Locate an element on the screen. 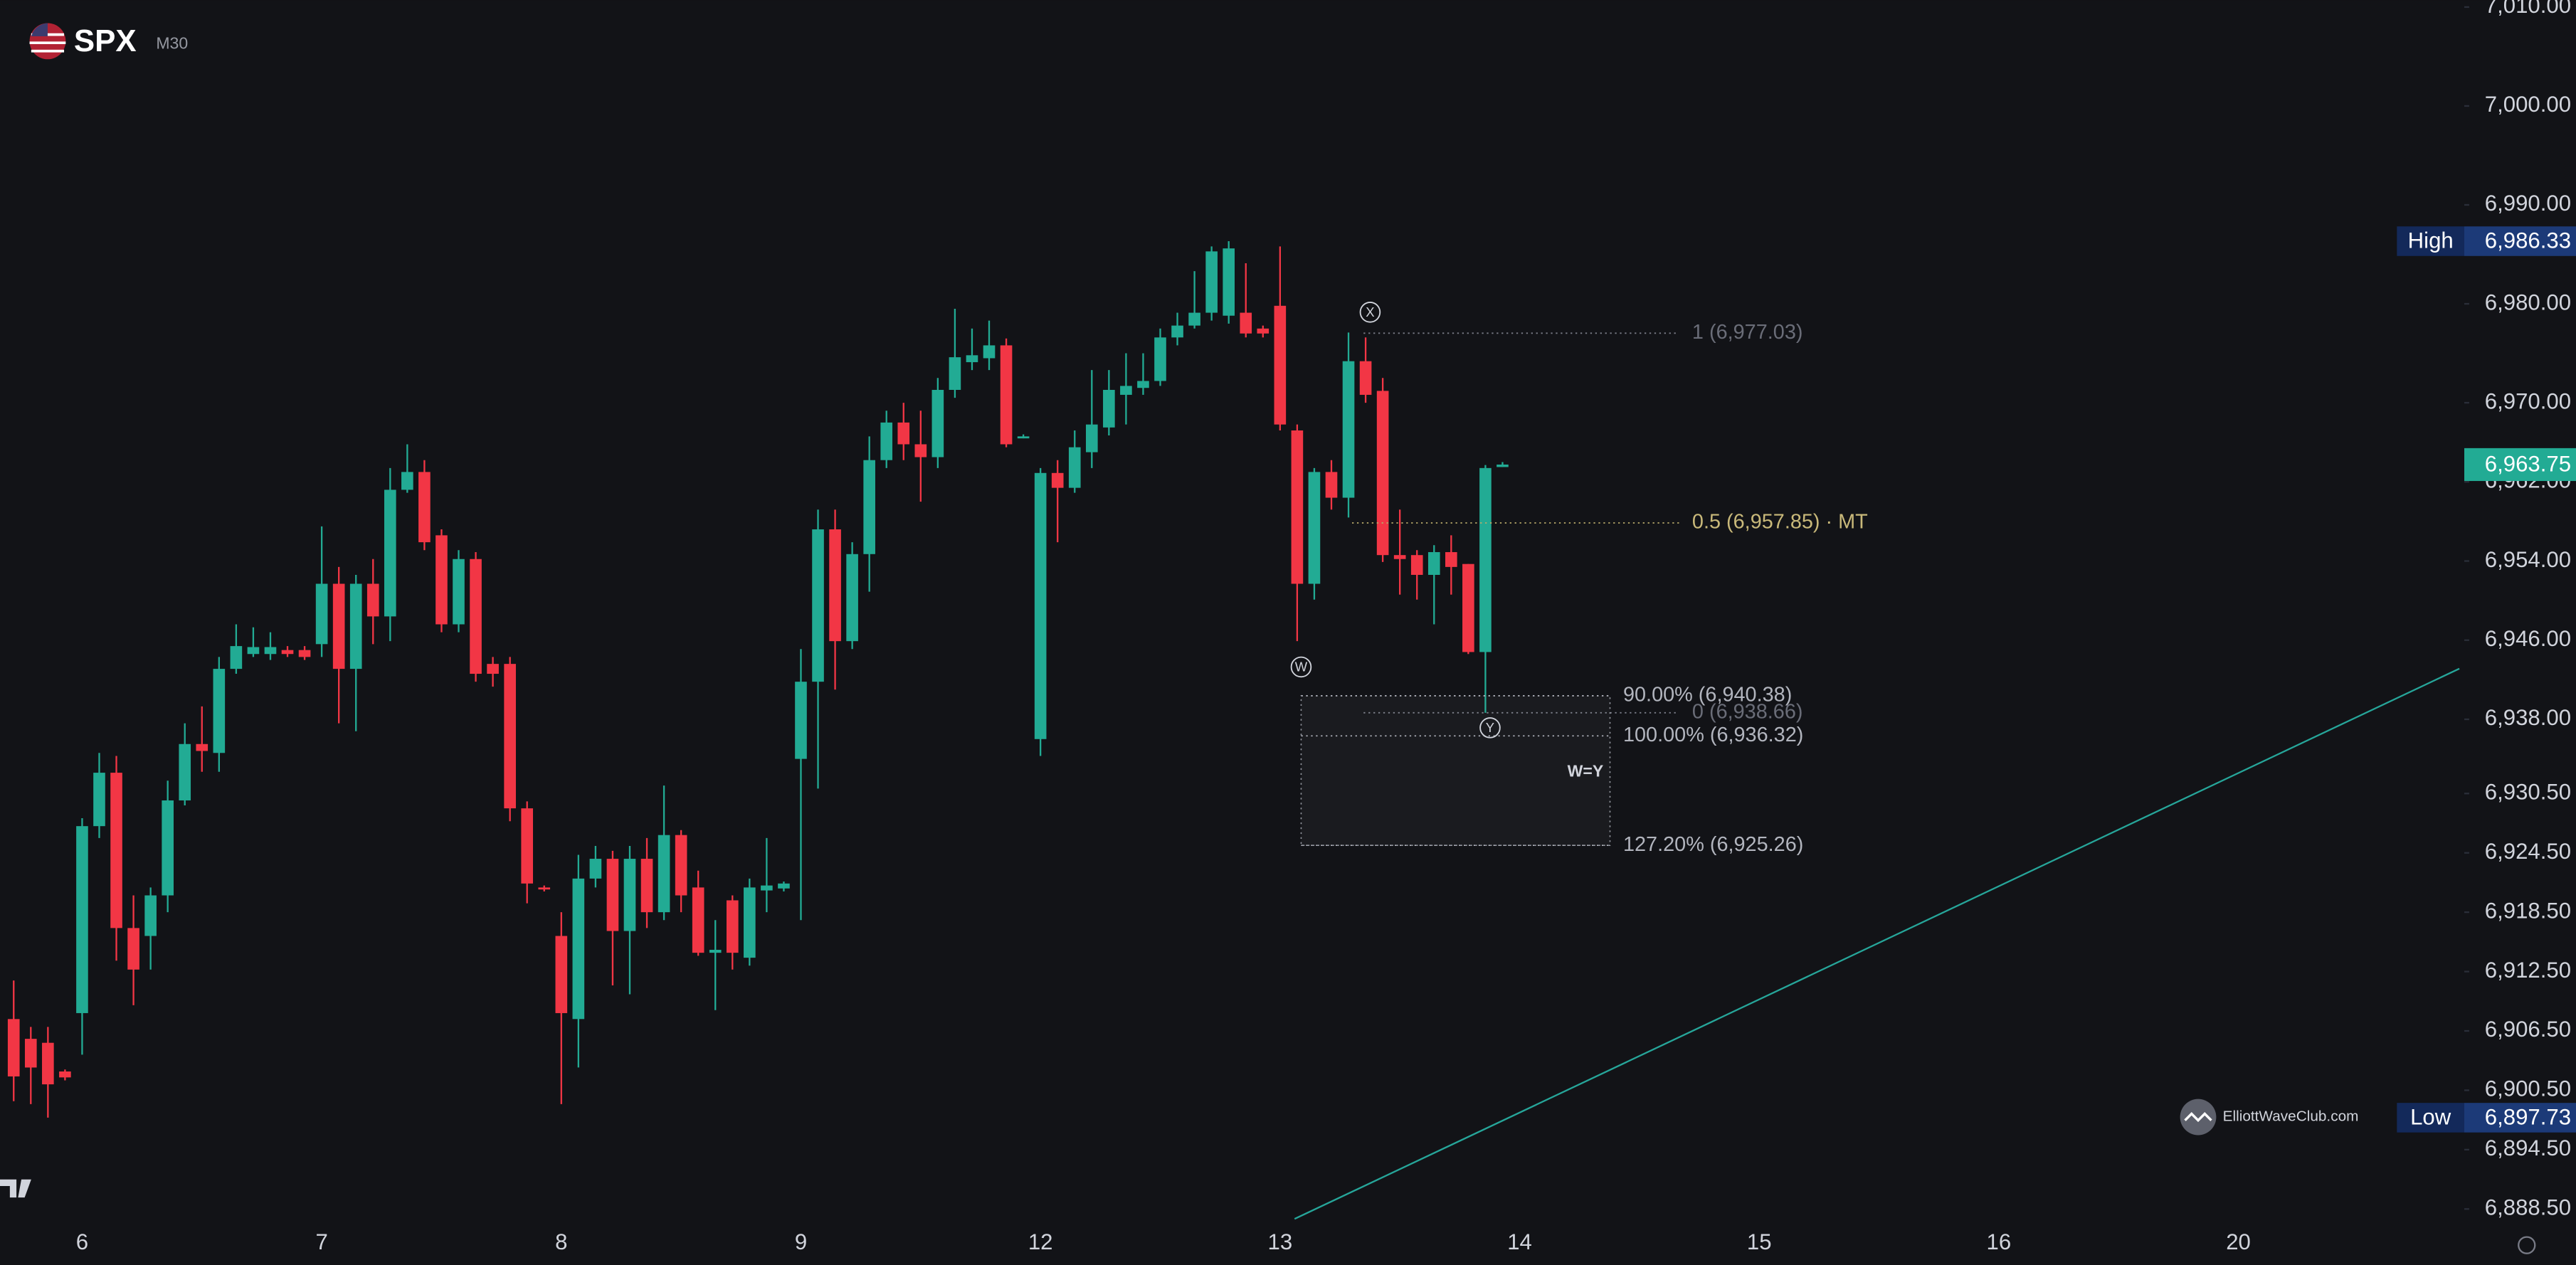 The width and height of the screenshot is (2576, 1265). x-tick-label: 13 is located at coordinates (1281, 1241).